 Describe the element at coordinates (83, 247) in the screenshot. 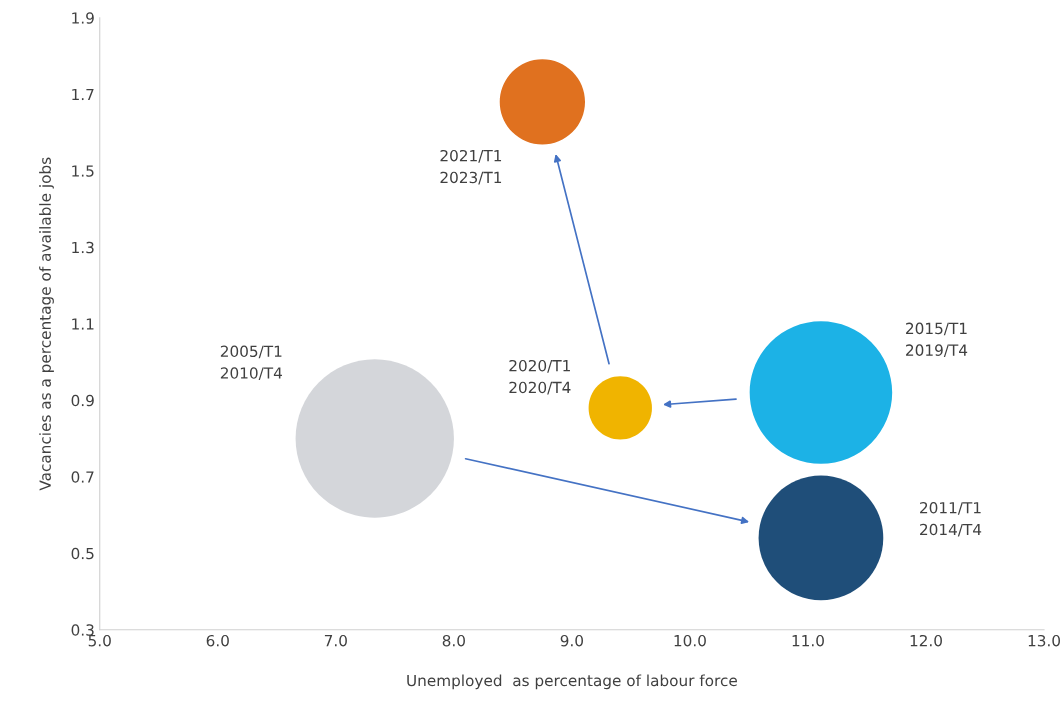

I see `y-tick-label: 1.3` at that location.